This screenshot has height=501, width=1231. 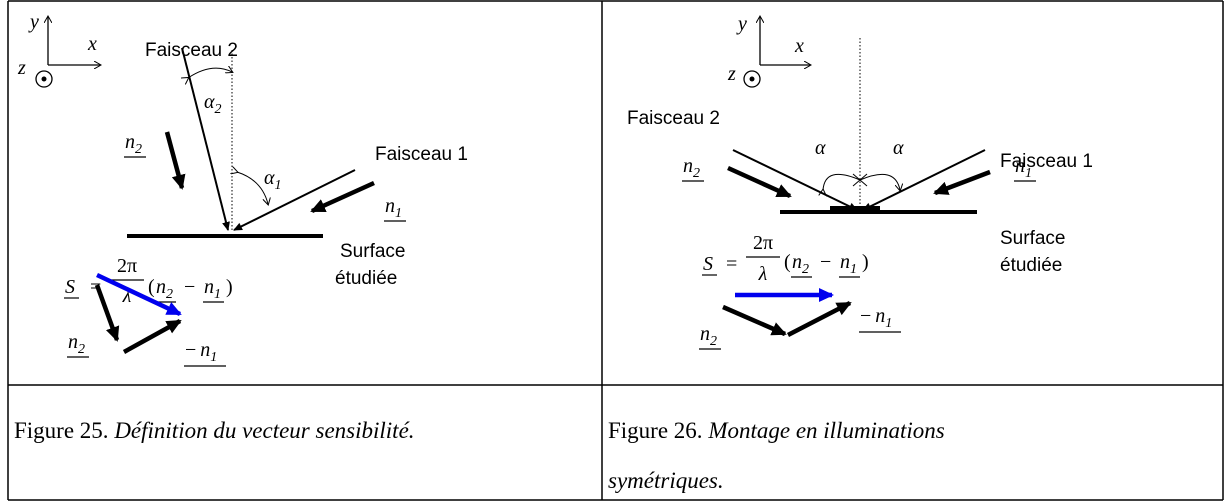 What do you see at coordinates (273, 180) in the screenshot?
I see `angle-label: α1` at bounding box center [273, 180].